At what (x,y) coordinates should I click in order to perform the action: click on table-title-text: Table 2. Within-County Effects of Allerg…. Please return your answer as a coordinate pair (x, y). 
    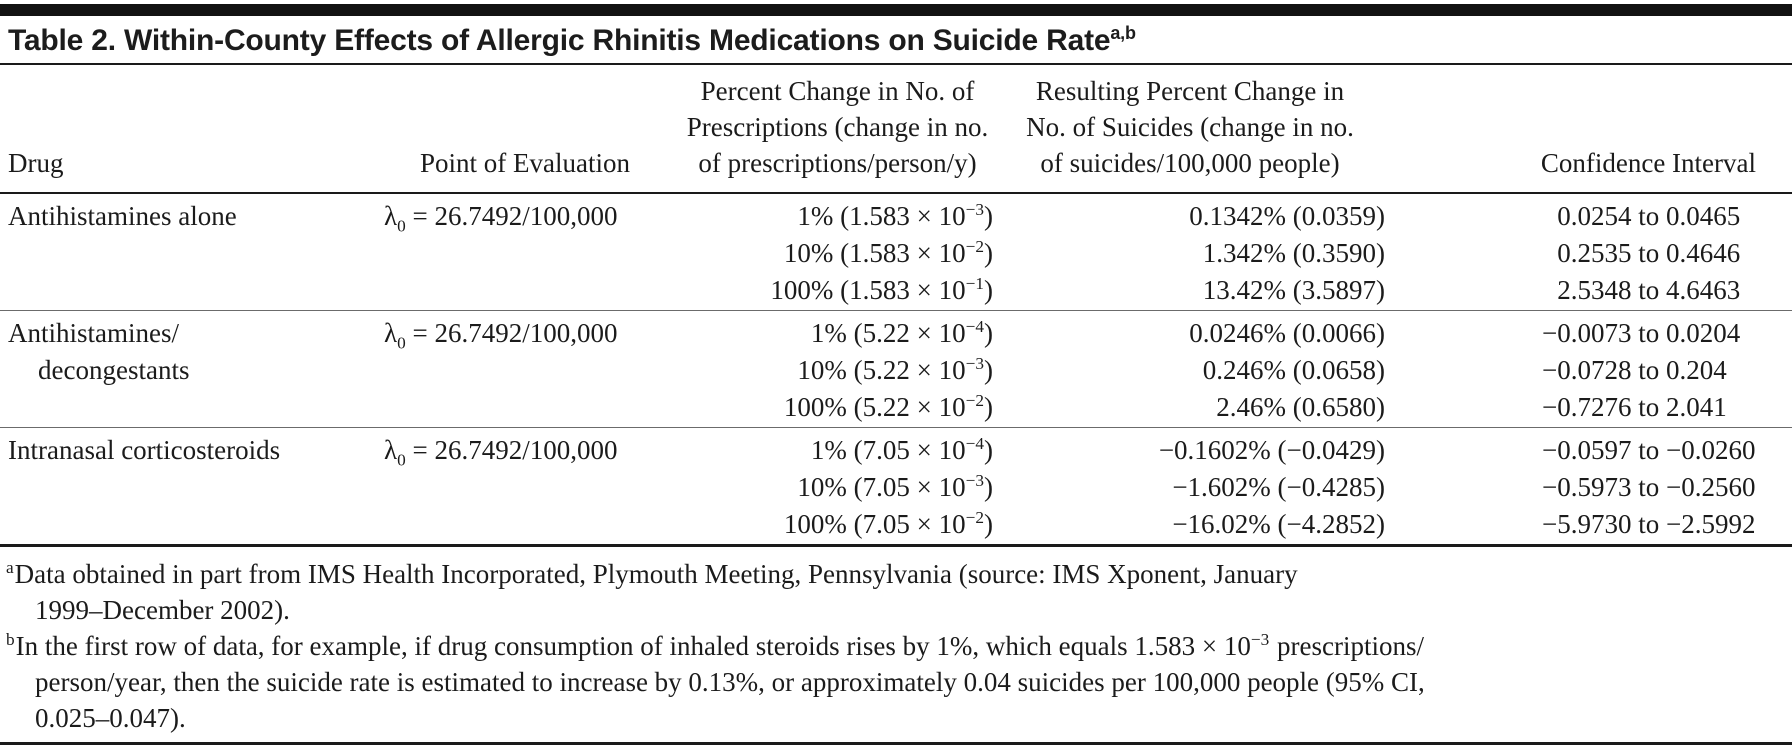
    Looking at the image, I should click on (559, 40).